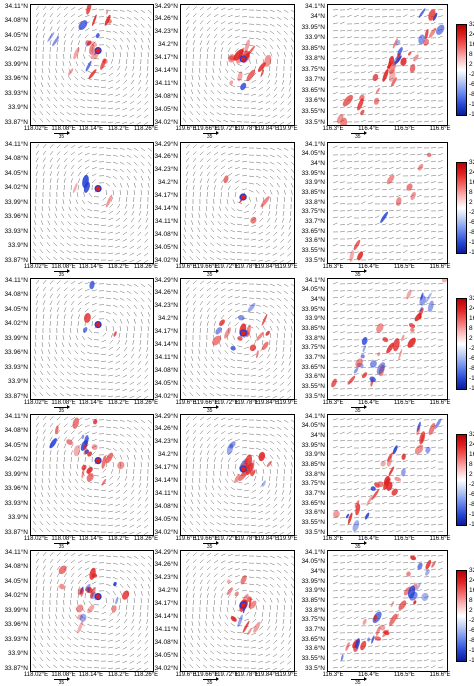 This screenshot has width=474, height=686. Describe the element at coordinates (471, 348) in the screenshot. I see `colorbar-tick-label: -2` at that location.